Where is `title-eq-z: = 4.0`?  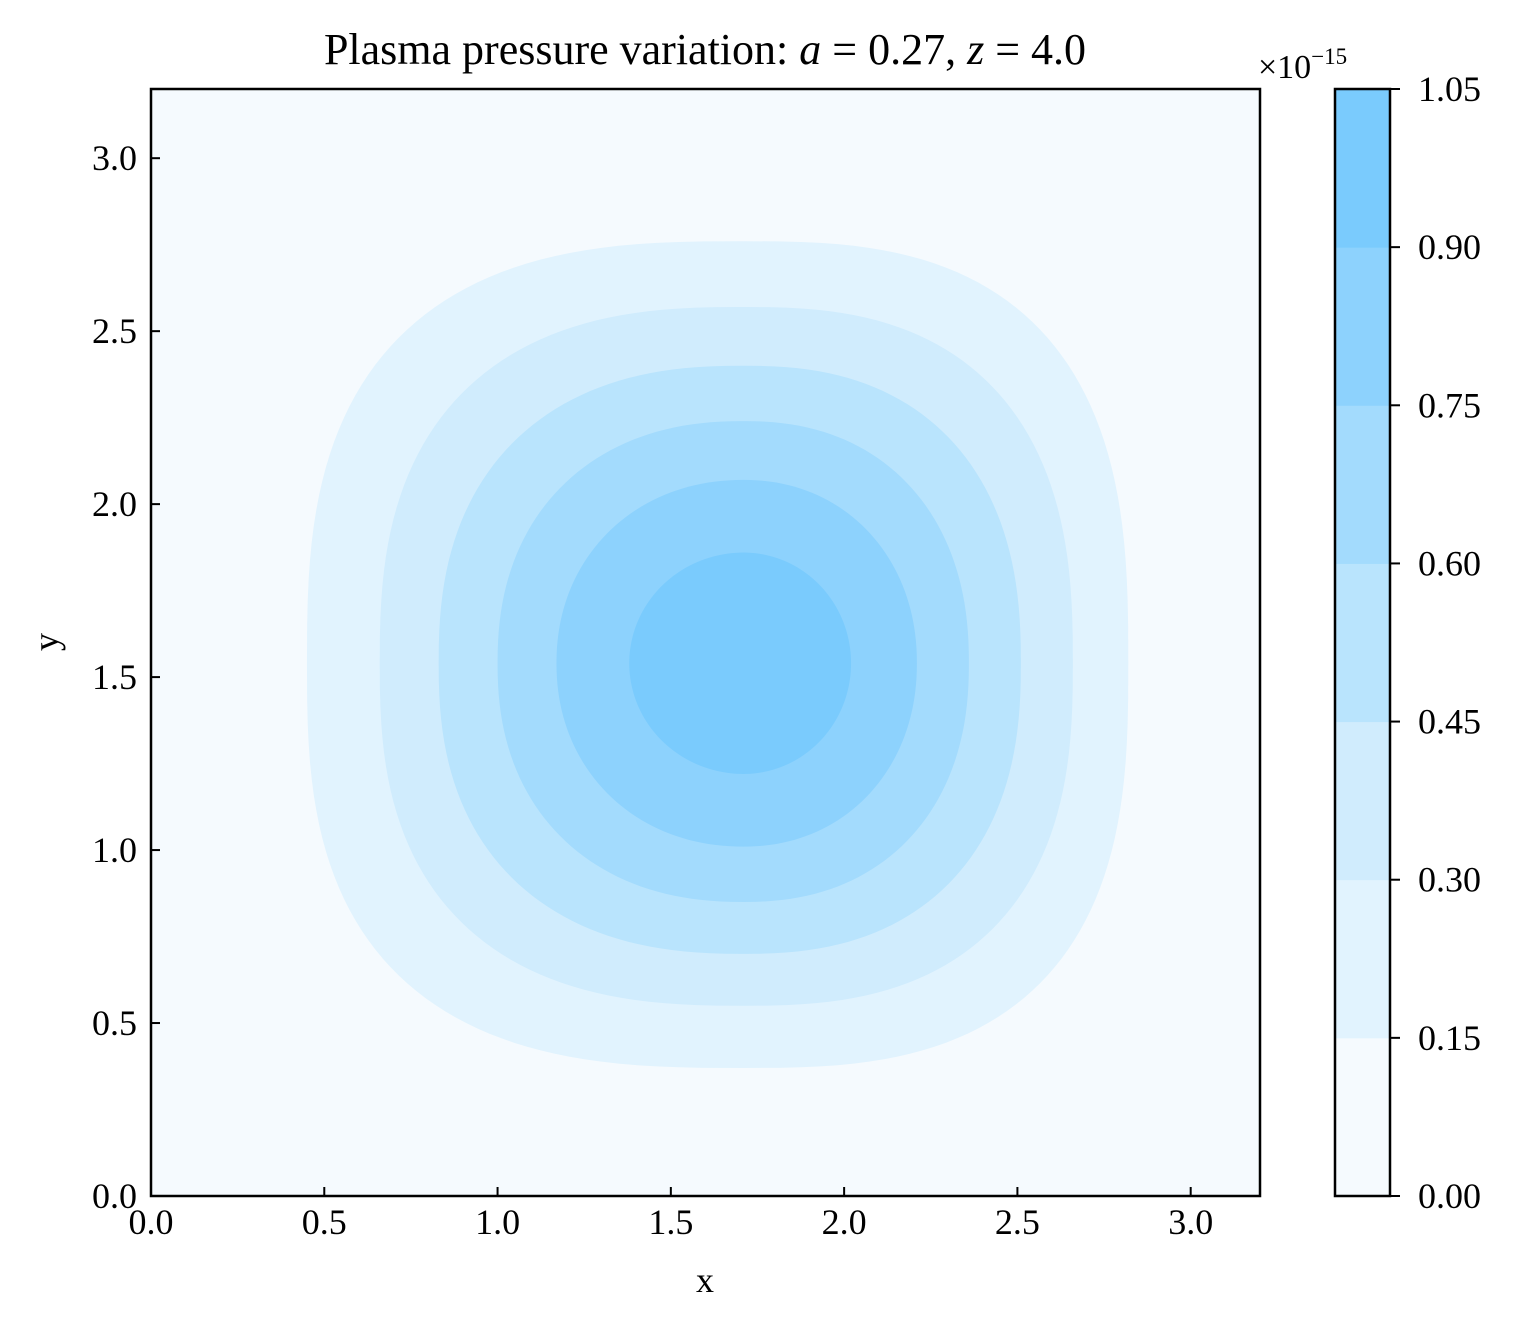 title-eq-z: = 4.0 is located at coordinates (1035, 49).